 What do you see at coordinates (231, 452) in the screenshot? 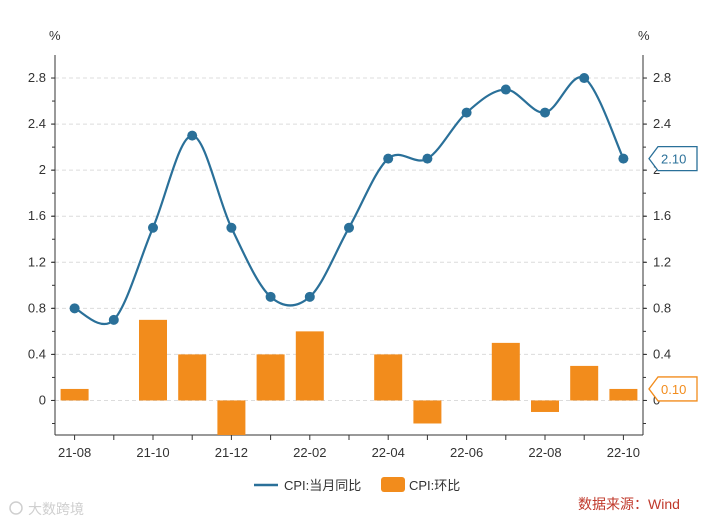
I see `x-tick-label: 21-12` at bounding box center [231, 452].